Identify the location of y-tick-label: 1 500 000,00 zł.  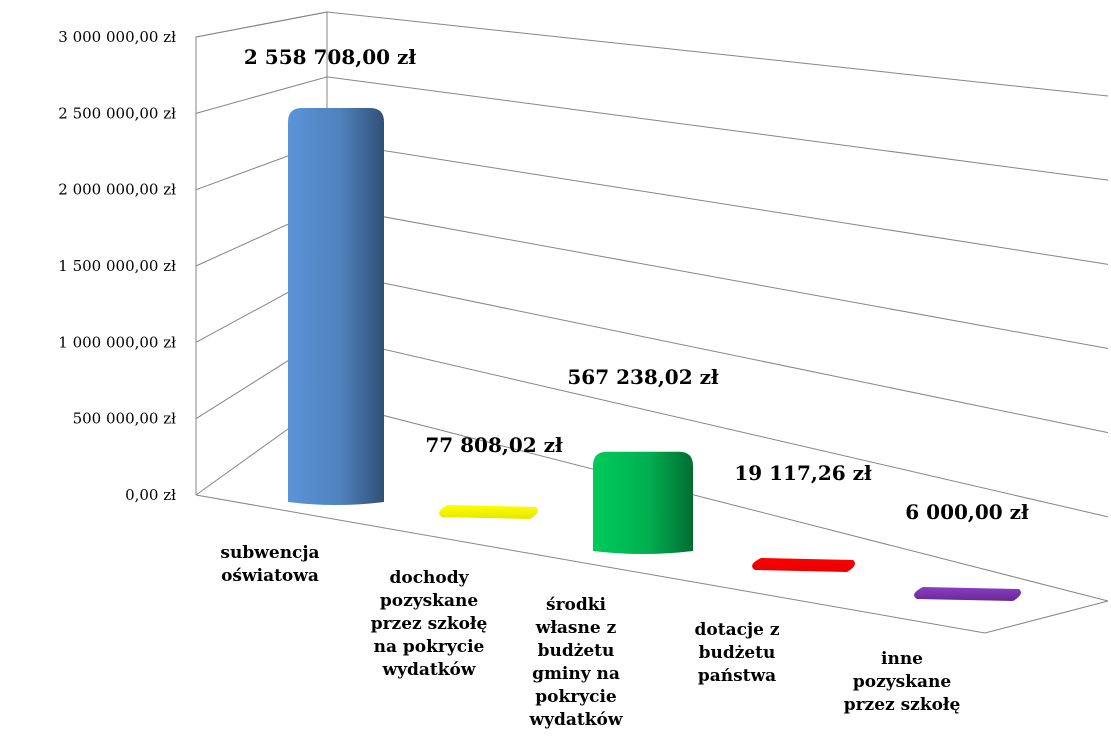
(117, 266).